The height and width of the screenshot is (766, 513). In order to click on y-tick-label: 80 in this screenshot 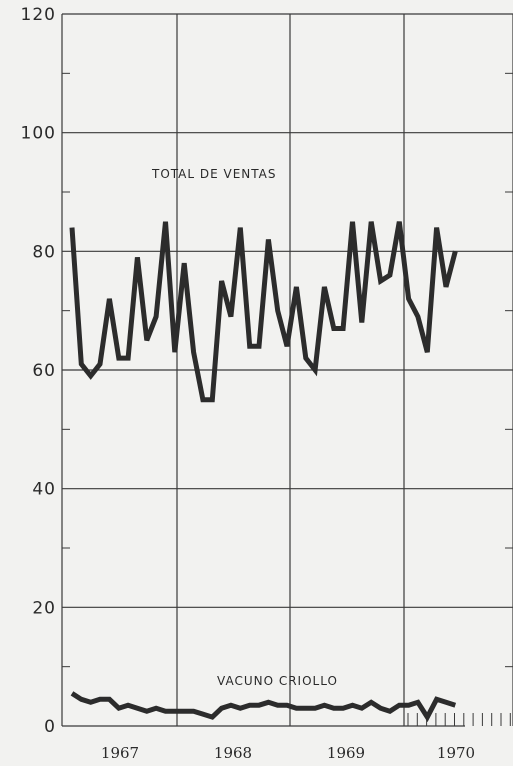, I will do `click(44, 252)`.